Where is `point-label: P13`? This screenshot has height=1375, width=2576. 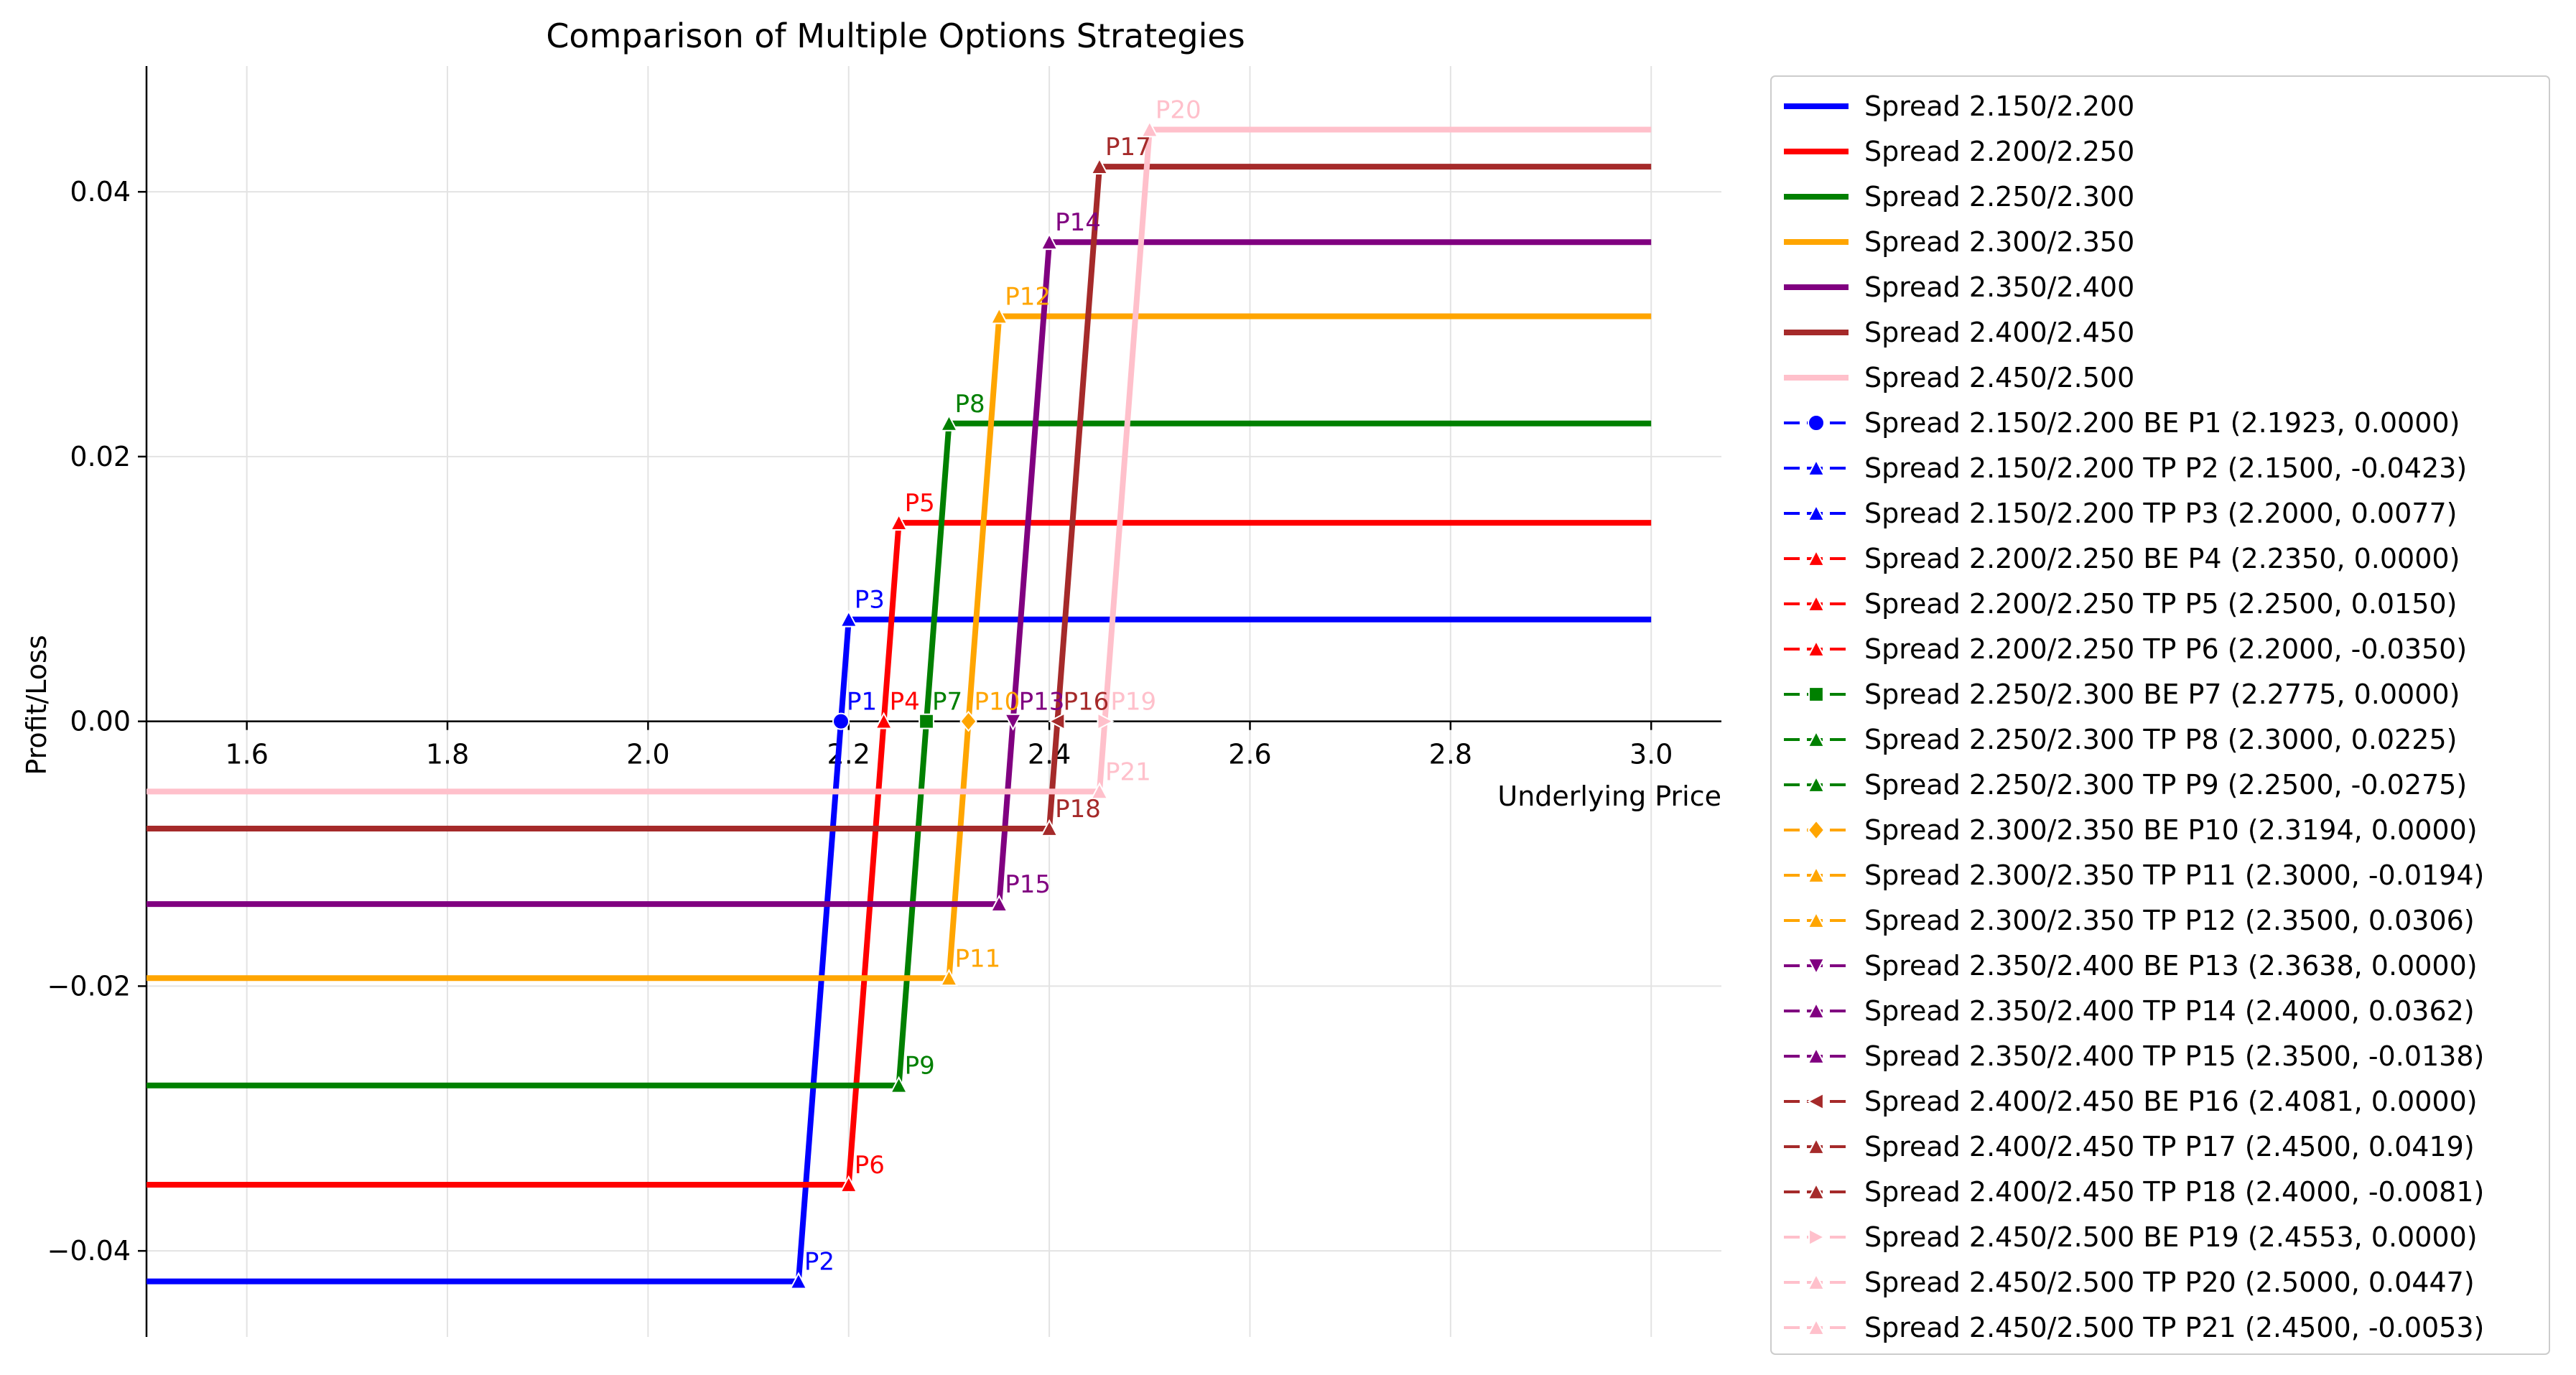 point-label: P13 is located at coordinates (1042, 703).